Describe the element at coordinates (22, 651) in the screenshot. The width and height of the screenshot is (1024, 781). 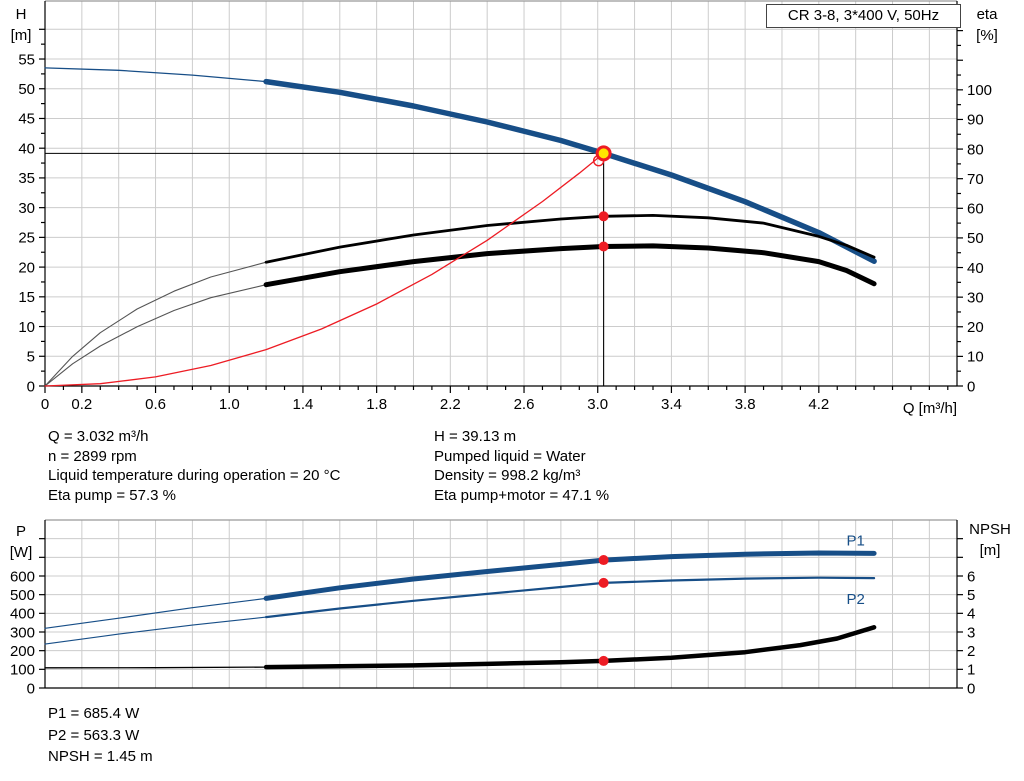
I see `power-npsh-chart-left-tick-label: 200` at that location.